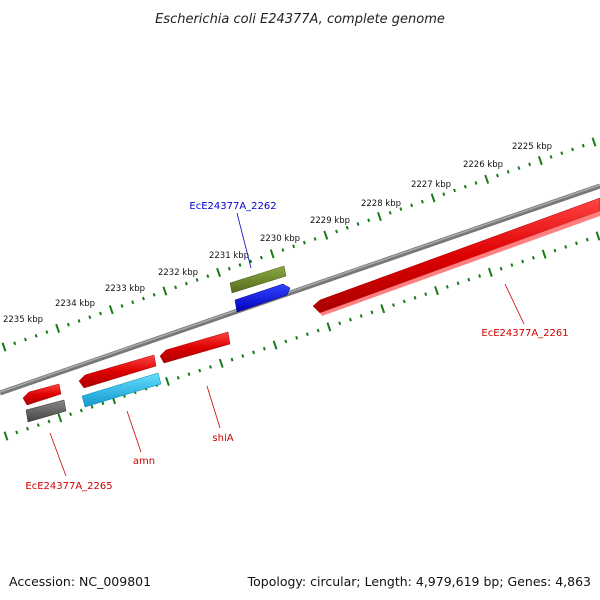  Describe the element at coordinates (280, 239) in the screenshot. I see `ruler-label: 2230 kbp` at that location.